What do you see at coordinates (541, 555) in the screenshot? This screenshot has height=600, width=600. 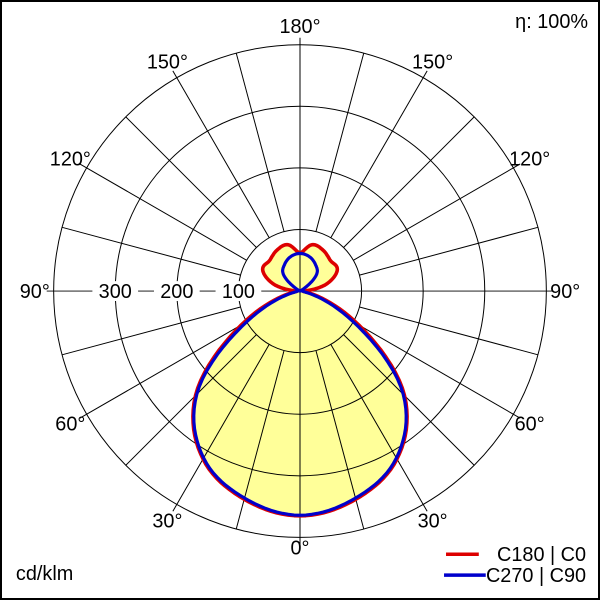 I see `legend-label-c0: C180 | C0` at bounding box center [541, 555].